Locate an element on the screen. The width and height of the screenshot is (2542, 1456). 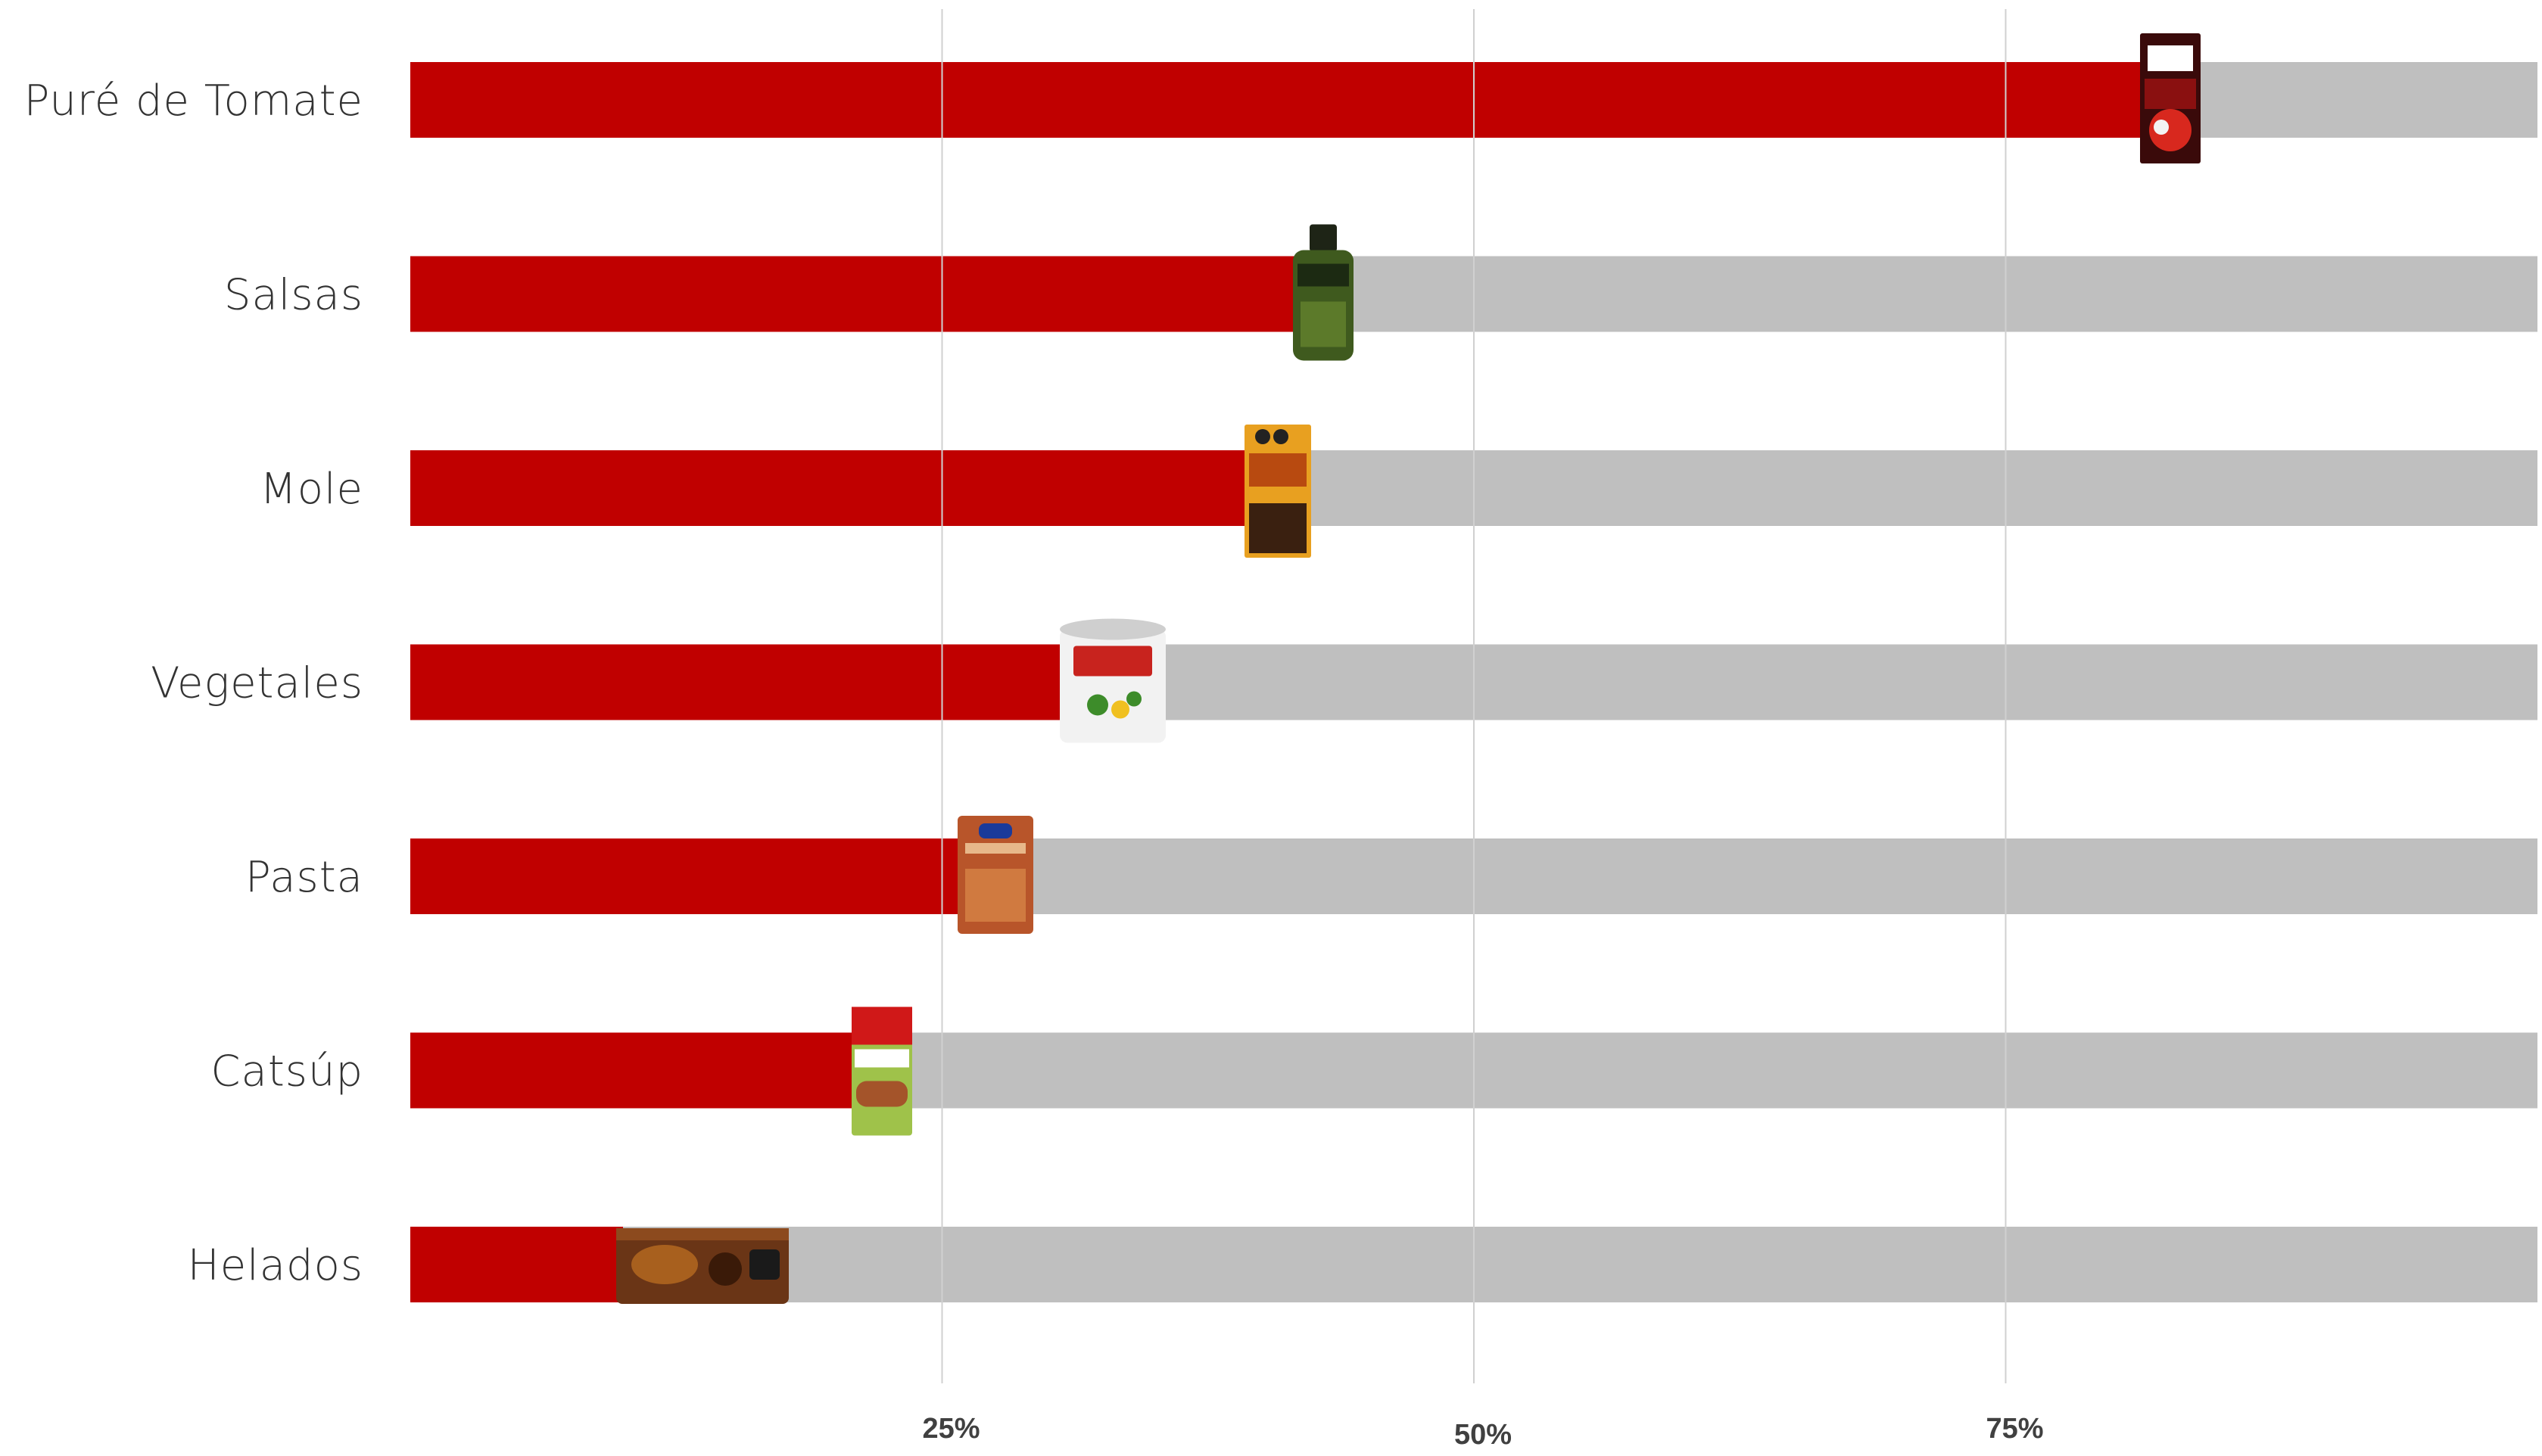
tomato-puree-carton-icon is located at coordinates (2170, 98).